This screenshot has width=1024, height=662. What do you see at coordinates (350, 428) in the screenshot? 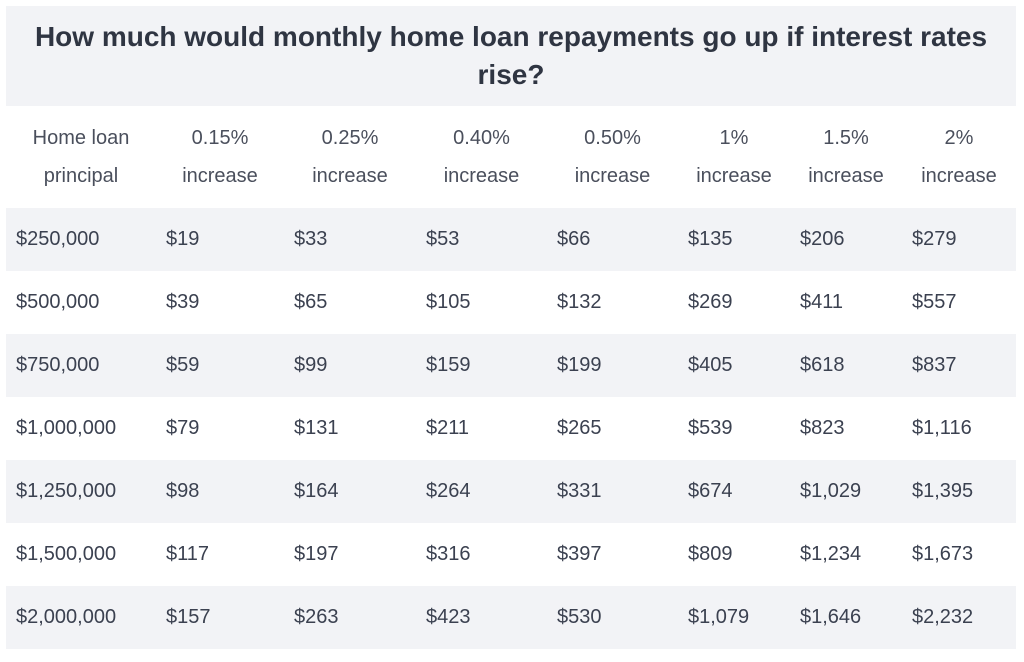
I see `repayment-cell: $131` at bounding box center [350, 428].